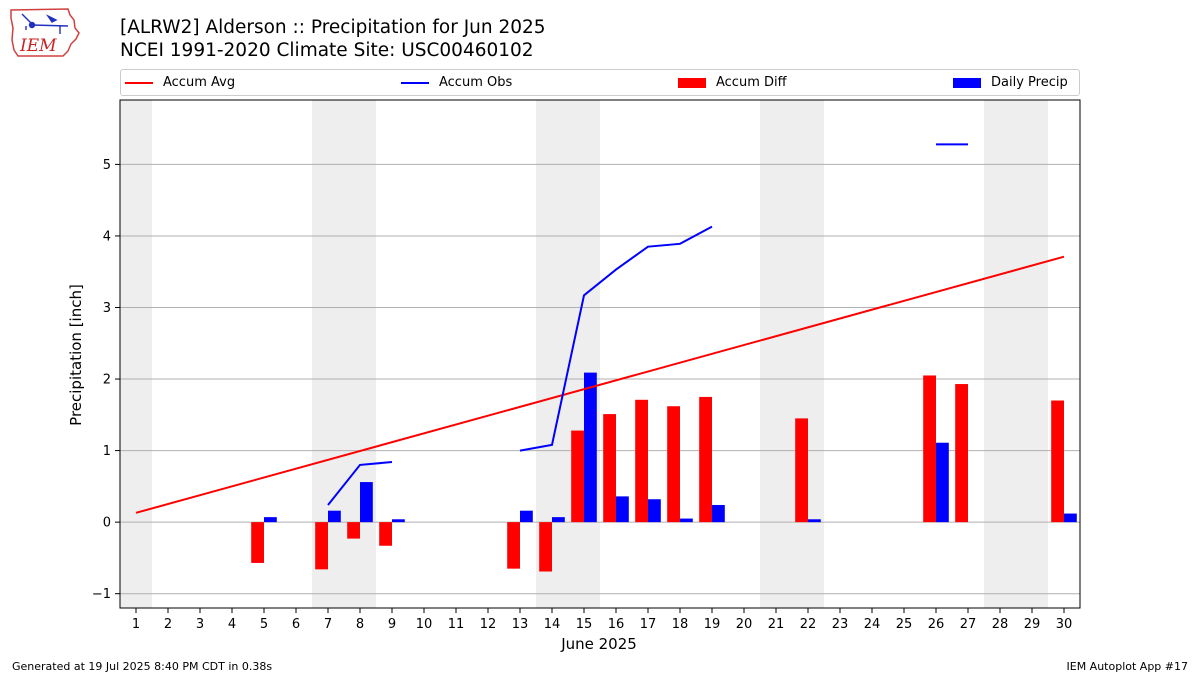  Describe the element at coordinates (107, 451) in the screenshot. I see `y-tick-label-1: 1` at that location.